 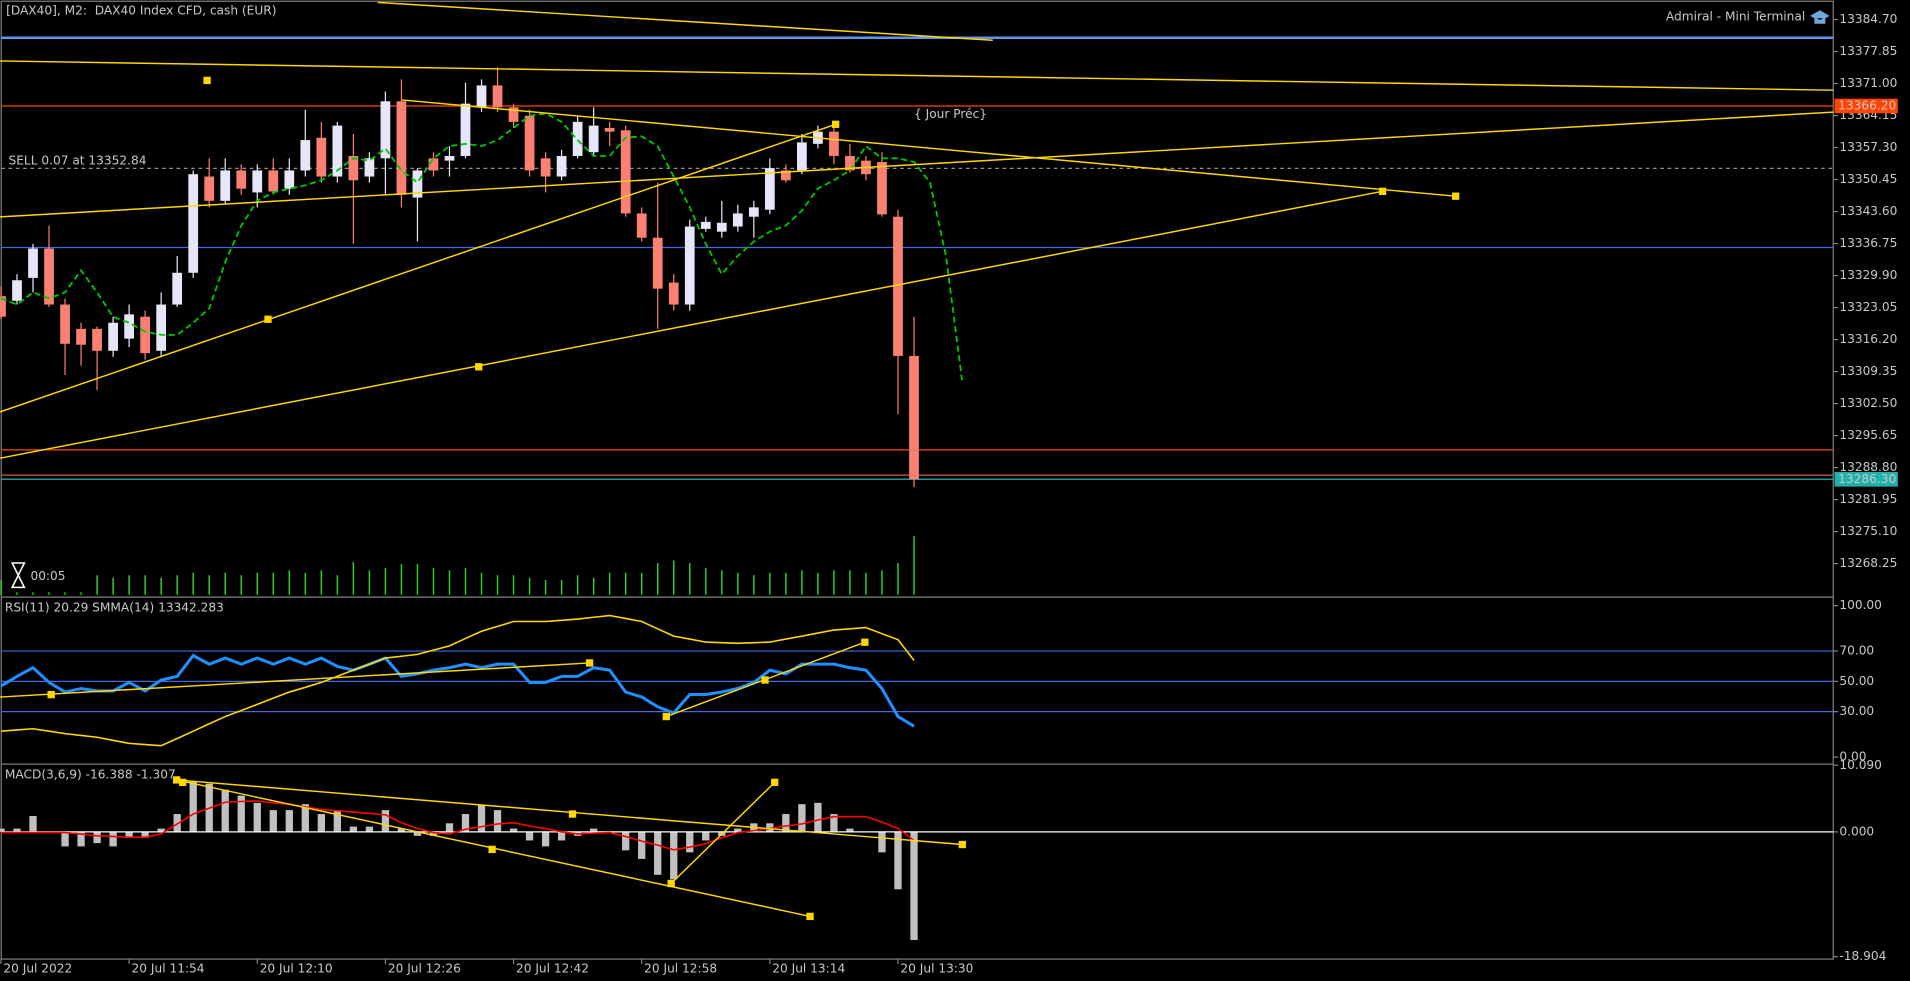 I want to click on price-badge-label: 13286.30, so click(x=1867, y=479).